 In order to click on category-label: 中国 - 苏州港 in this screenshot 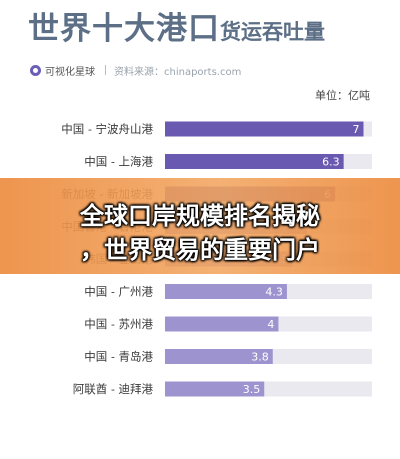, I will do `click(118, 324)`.